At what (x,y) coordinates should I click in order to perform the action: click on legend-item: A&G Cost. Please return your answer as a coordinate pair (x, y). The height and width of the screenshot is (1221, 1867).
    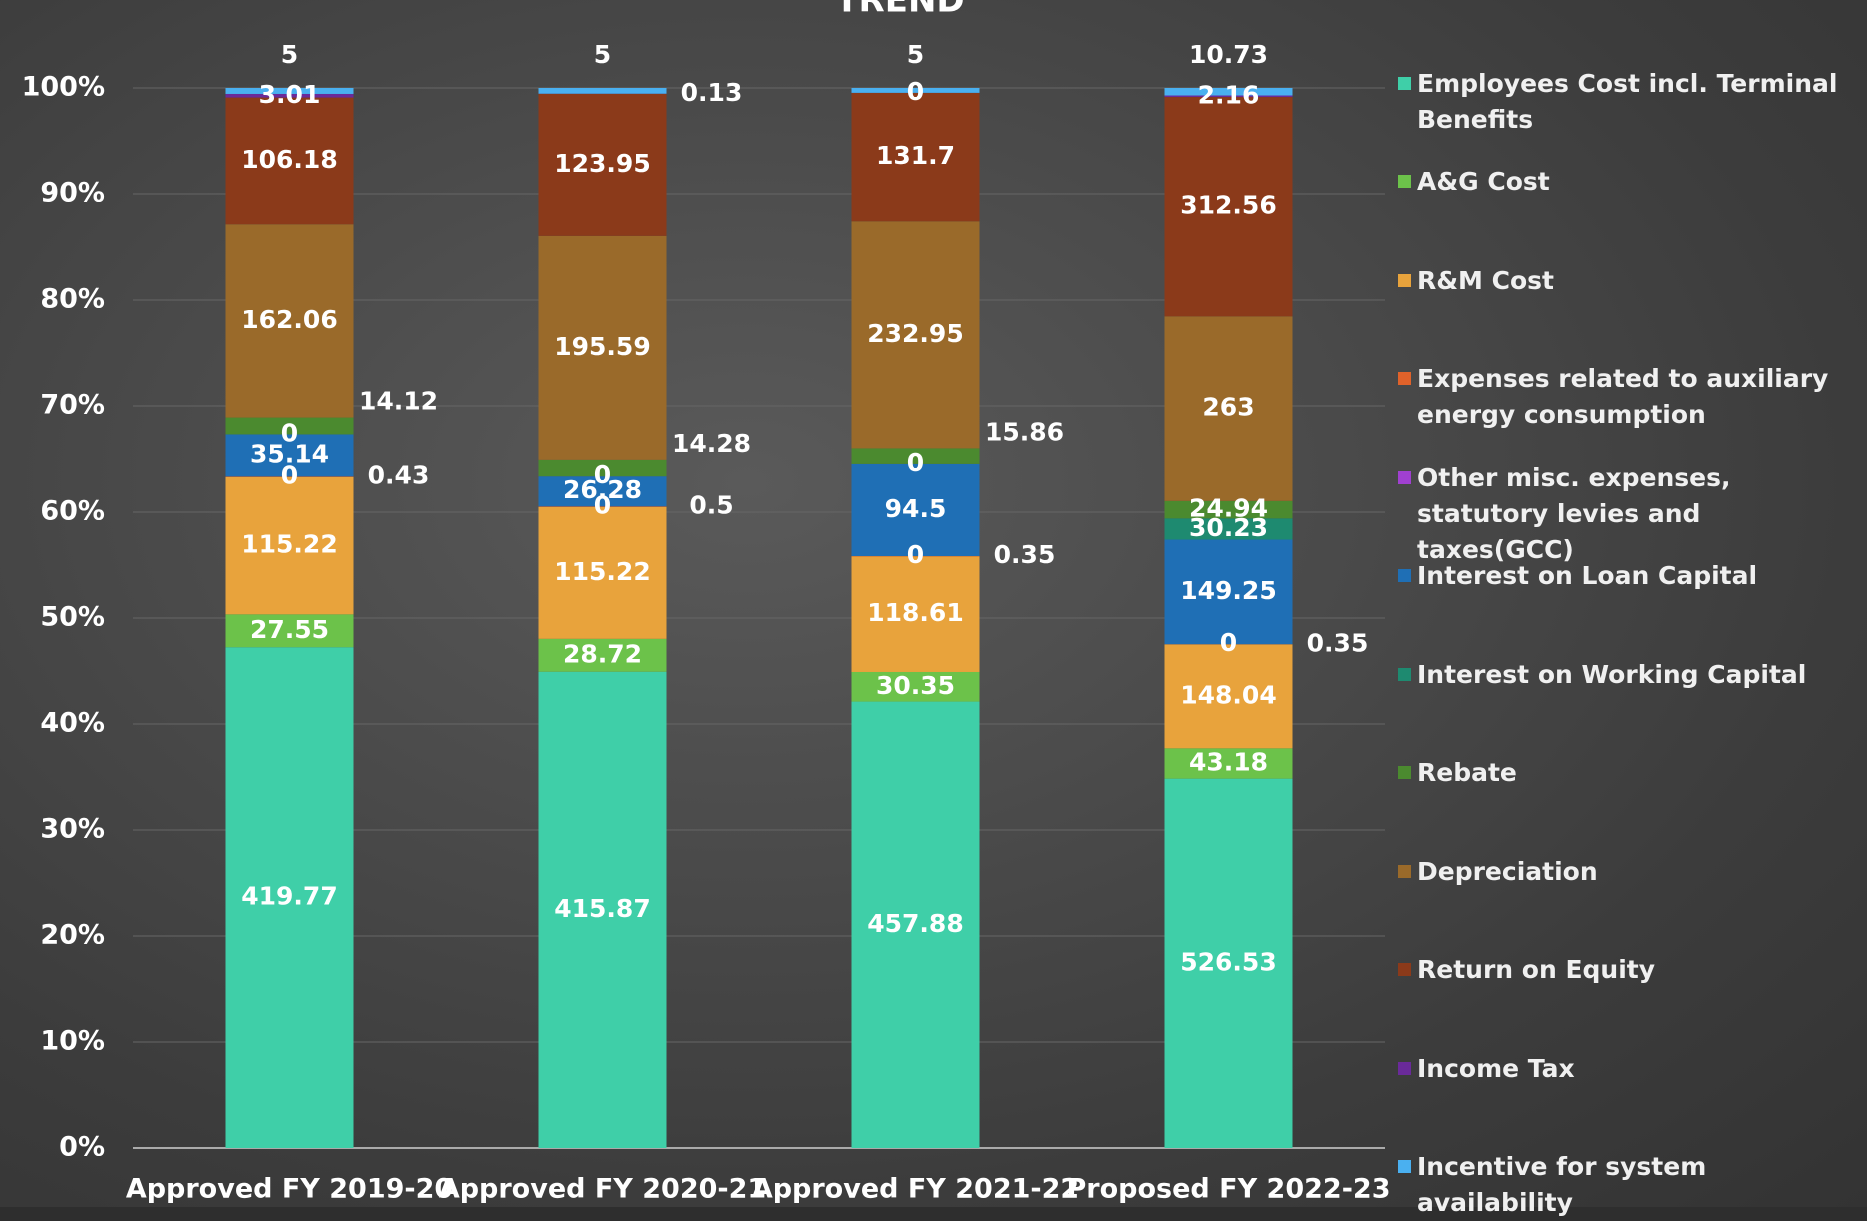
    Looking at the image, I should click on (1628, 182).